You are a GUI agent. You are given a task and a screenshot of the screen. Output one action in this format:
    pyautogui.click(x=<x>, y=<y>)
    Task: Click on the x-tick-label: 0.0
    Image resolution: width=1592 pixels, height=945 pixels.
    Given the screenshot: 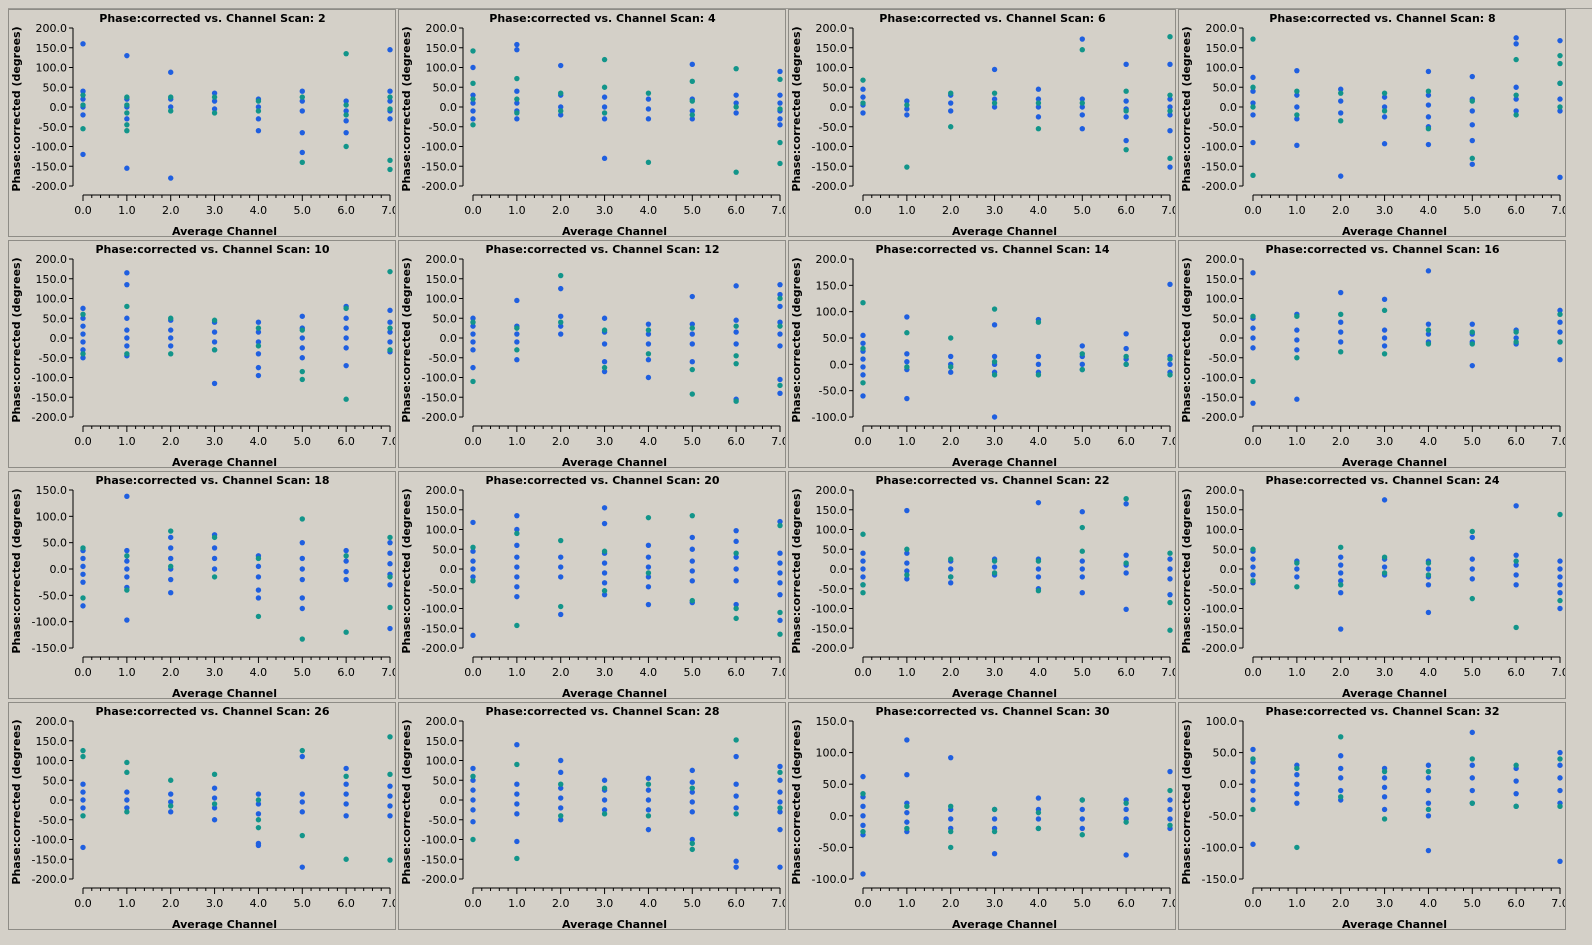 What is the action you would take?
    pyautogui.click(x=1253, y=441)
    